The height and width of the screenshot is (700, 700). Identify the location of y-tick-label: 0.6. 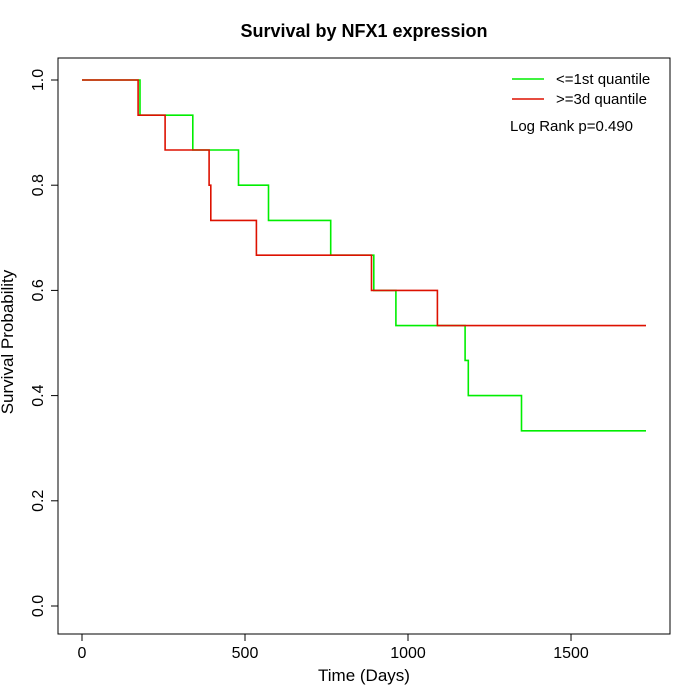
(38, 290).